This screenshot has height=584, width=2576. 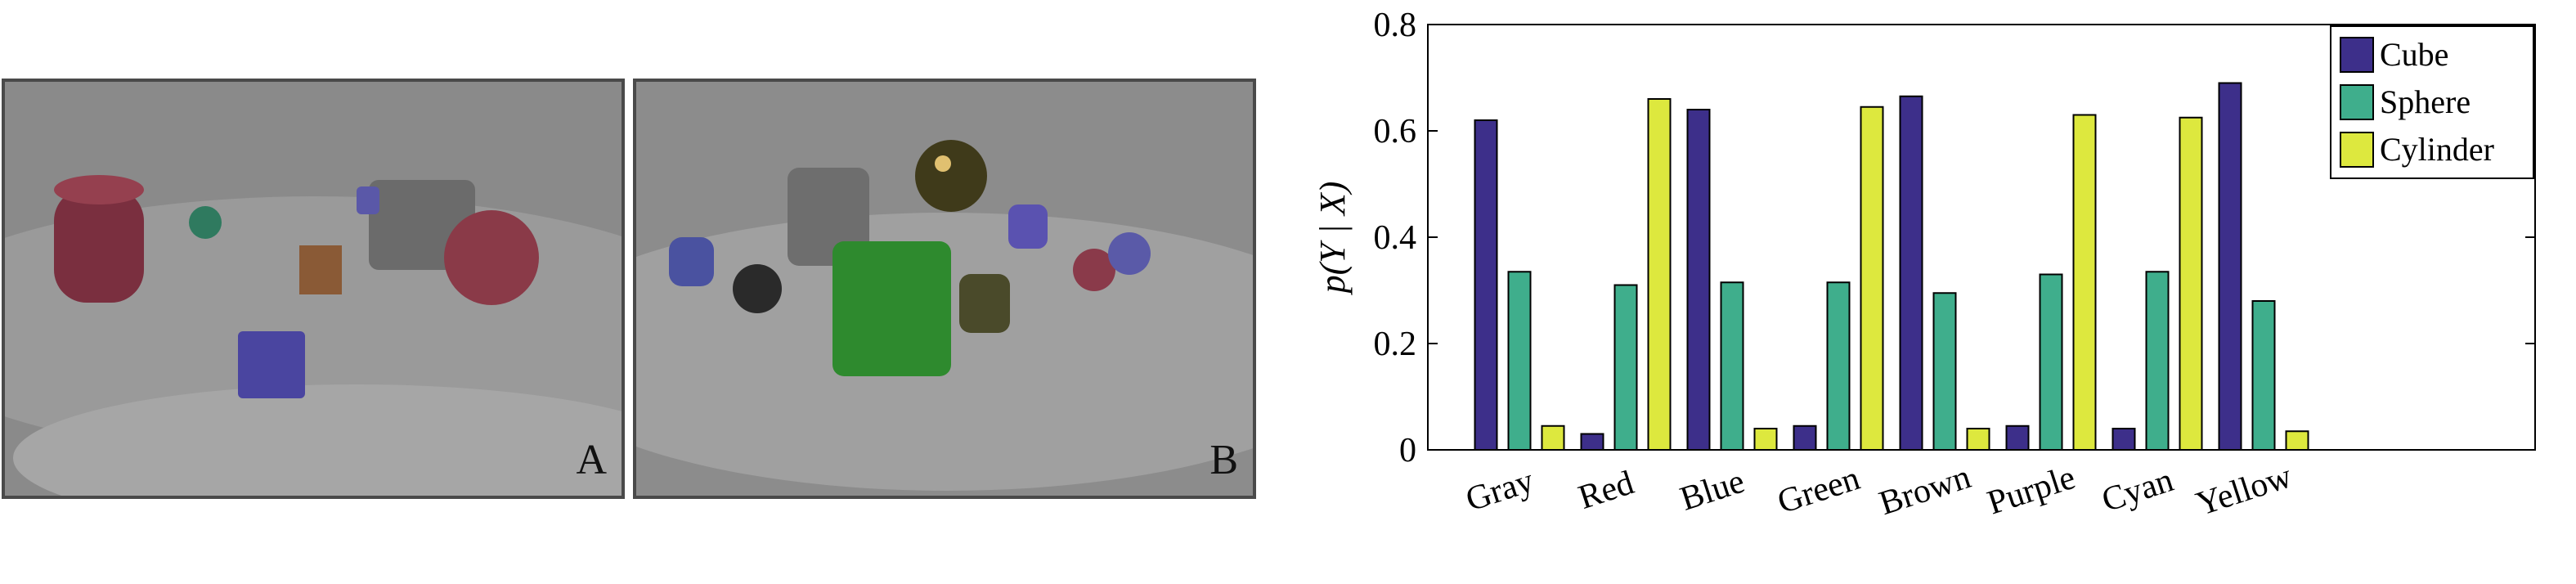 What do you see at coordinates (1499, 490) in the screenshot?
I see `x-tick-label: Gray` at bounding box center [1499, 490].